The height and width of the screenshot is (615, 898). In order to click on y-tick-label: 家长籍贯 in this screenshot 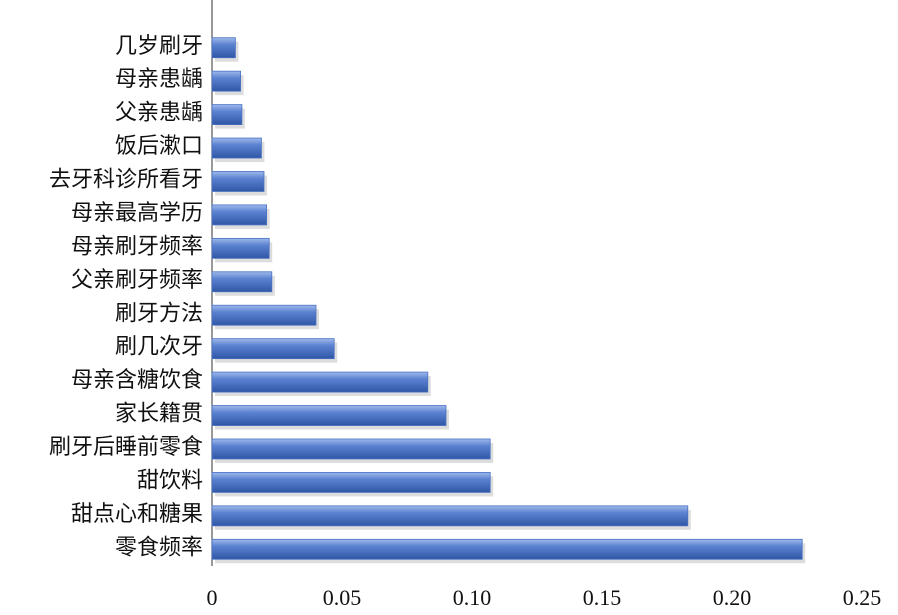, I will do `click(159, 413)`.